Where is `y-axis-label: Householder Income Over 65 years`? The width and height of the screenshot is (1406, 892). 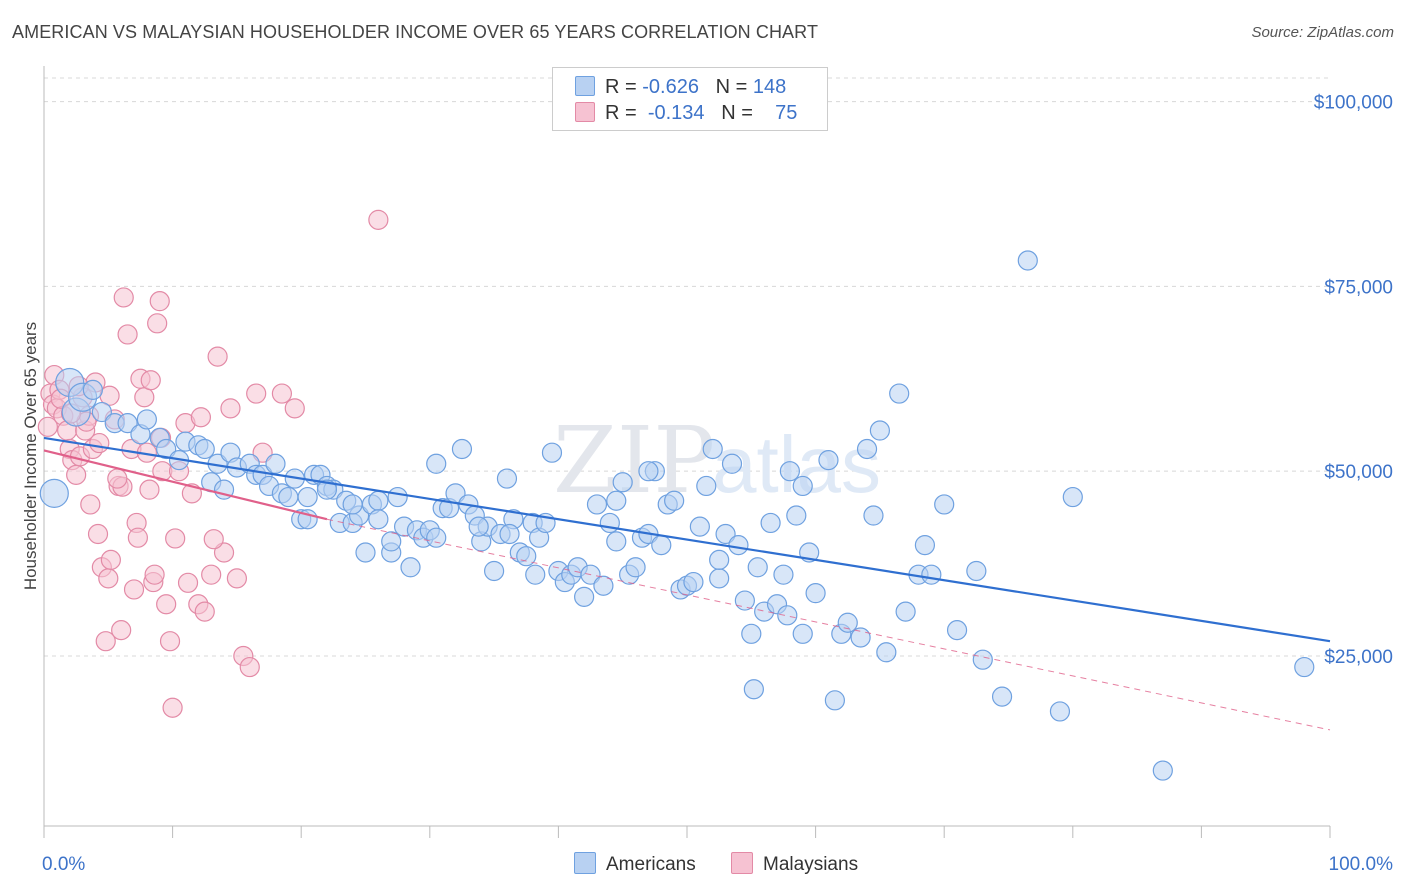 y-axis-label: Householder Income Over 65 years is located at coordinates (30, 456).